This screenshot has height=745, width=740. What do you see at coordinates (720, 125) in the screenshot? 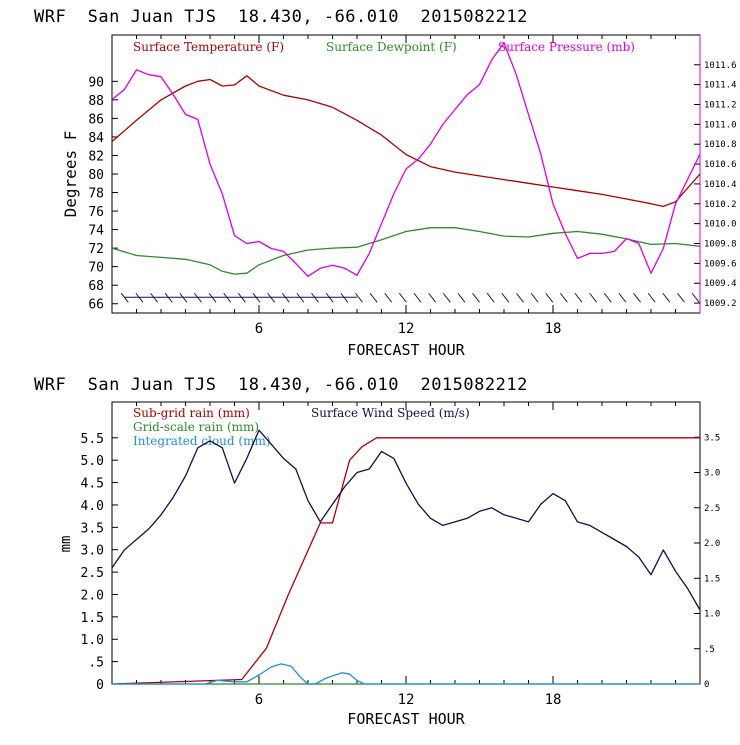
I see `y2-tick-label: 1011.0` at bounding box center [720, 125].